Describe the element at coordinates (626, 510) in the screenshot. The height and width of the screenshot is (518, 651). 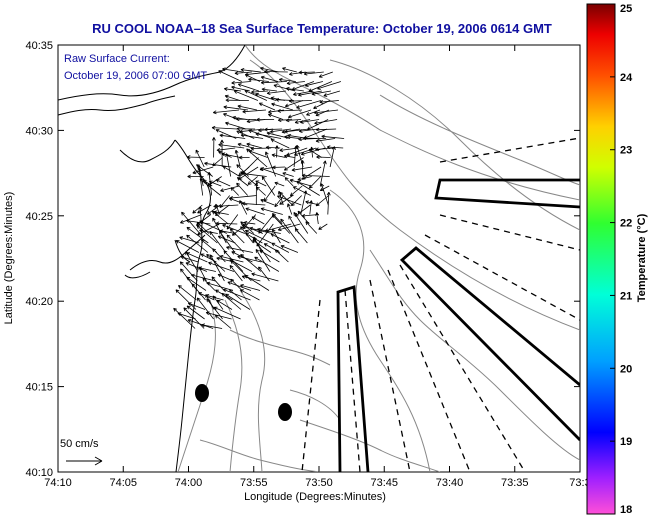
I see `colorbar-tick-label: 18` at that location.